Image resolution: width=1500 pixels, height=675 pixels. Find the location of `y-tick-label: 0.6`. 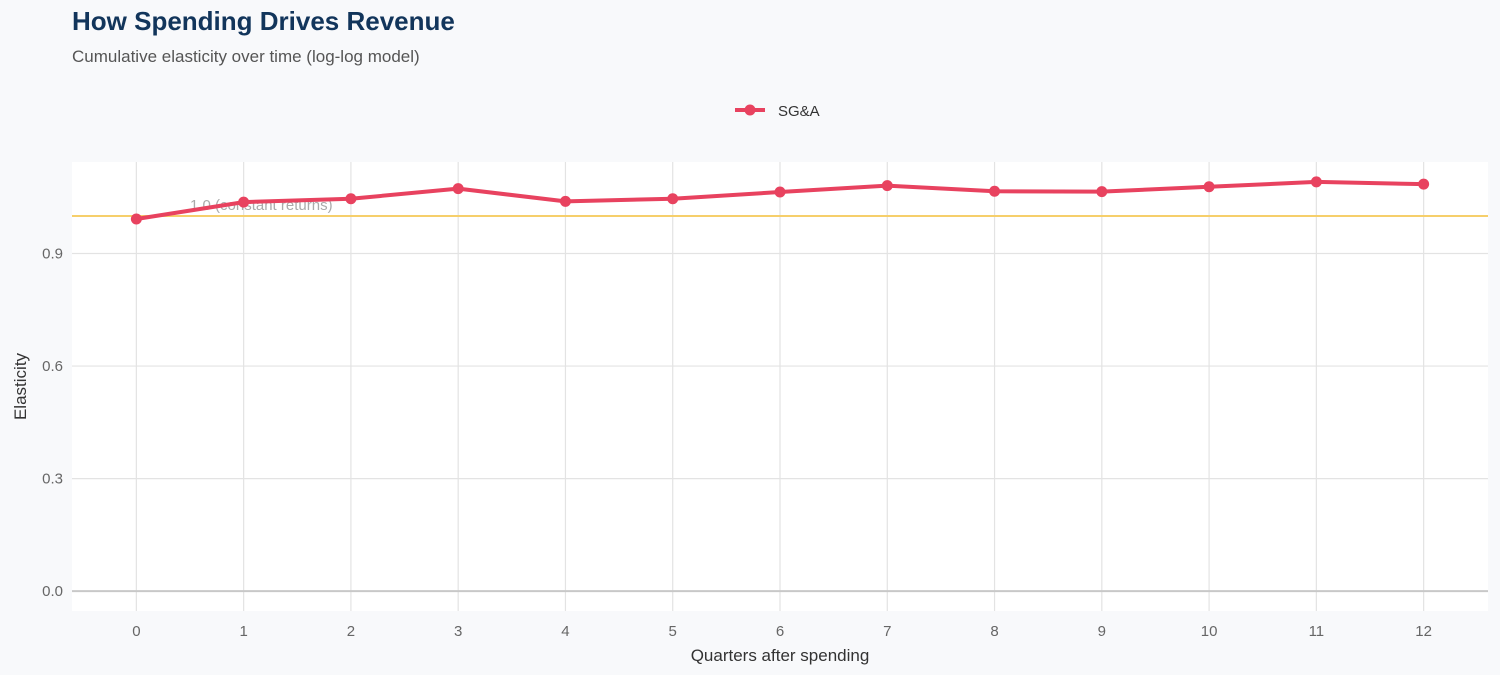

y-tick-label: 0.6 is located at coordinates (52, 366).